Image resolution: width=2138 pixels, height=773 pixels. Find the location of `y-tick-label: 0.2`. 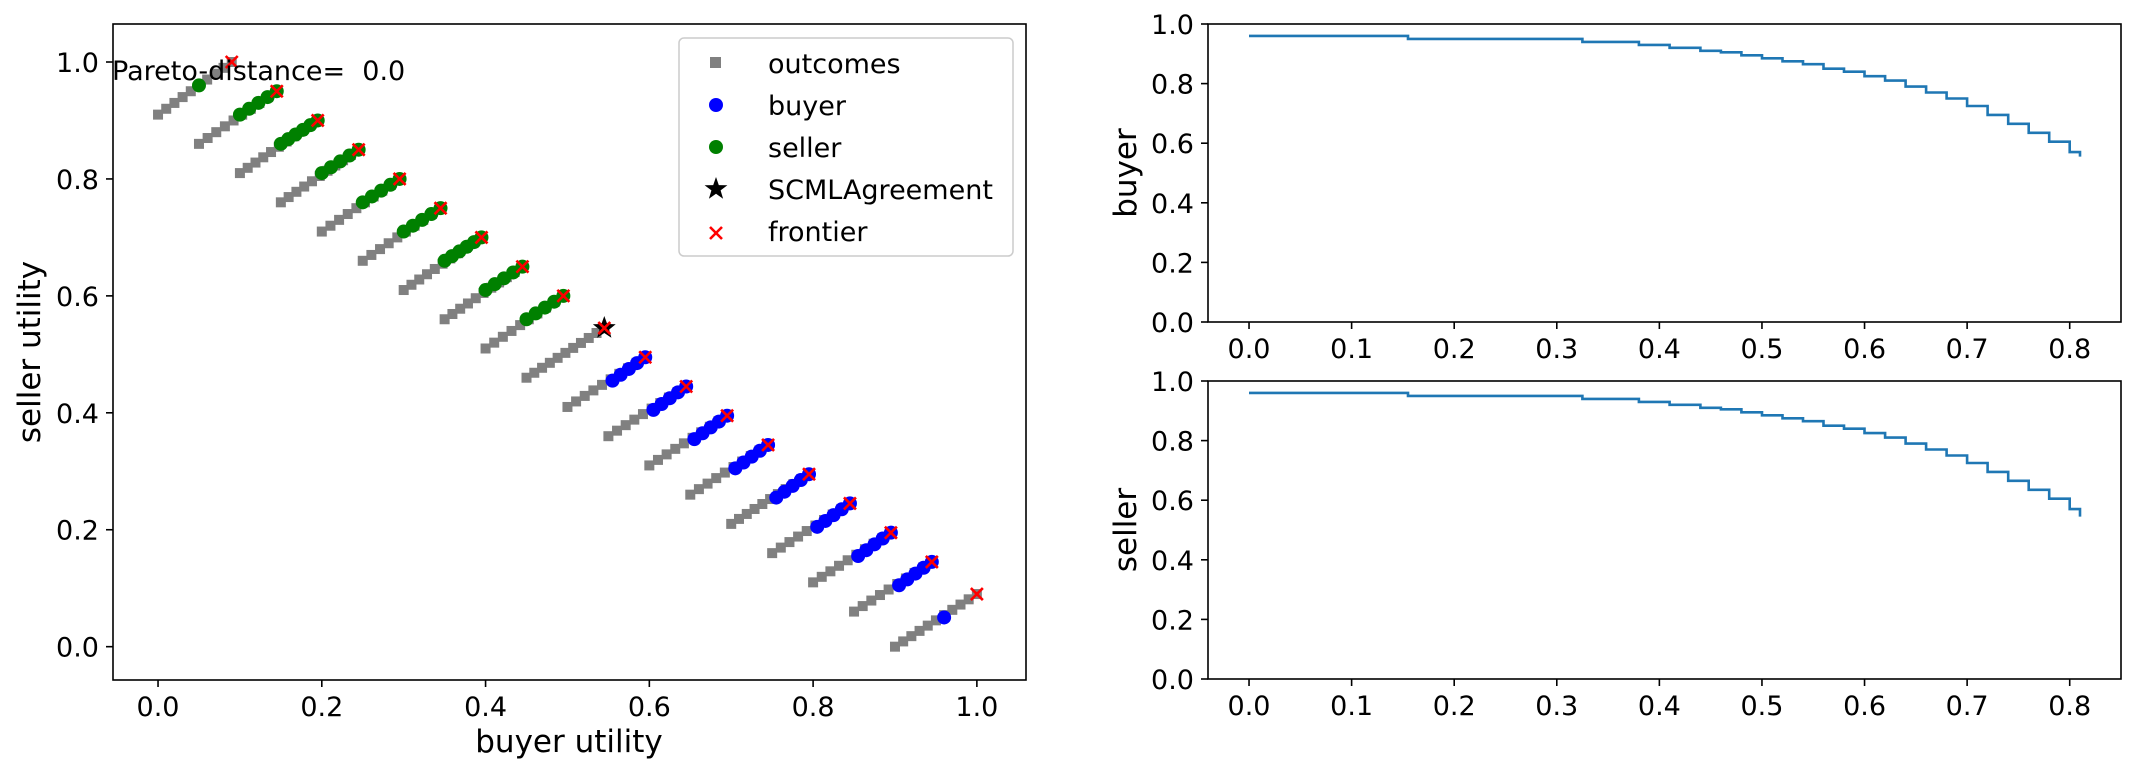

y-tick-label: 0.2 is located at coordinates (1172, 620).